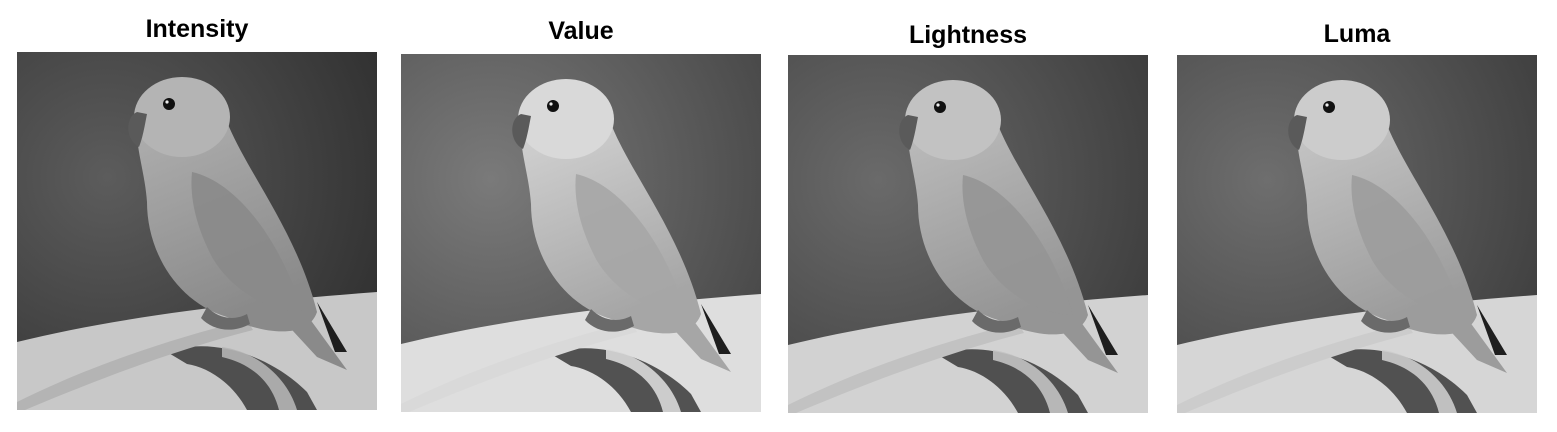  Describe the element at coordinates (197, 29) in the screenshot. I see `panel-title: Intensity` at that location.